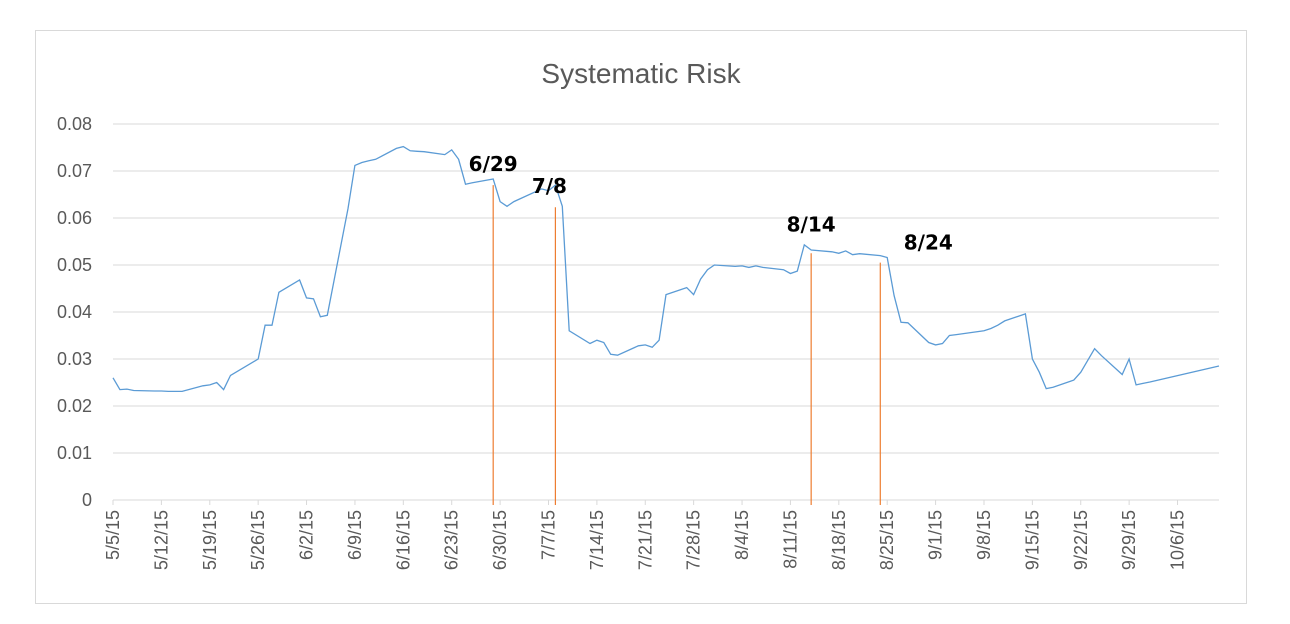 The width and height of the screenshot is (1290, 624). What do you see at coordinates (597, 540) in the screenshot?
I see `x-tick-label: 7/14/15` at bounding box center [597, 540].